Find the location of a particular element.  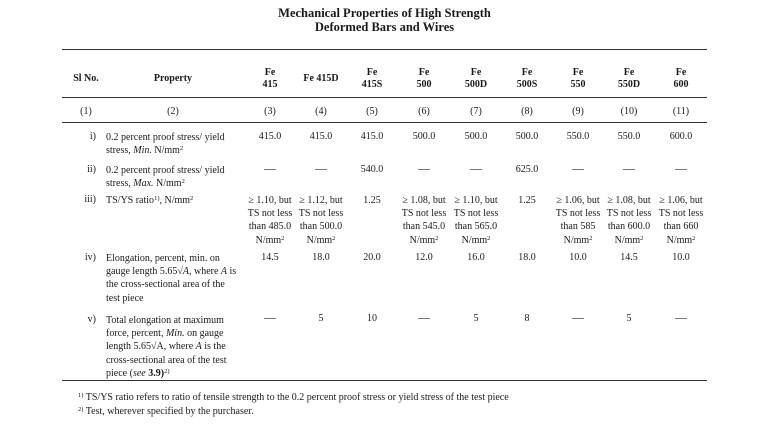

row-1-sl: i) is located at coordinates (92, 136).